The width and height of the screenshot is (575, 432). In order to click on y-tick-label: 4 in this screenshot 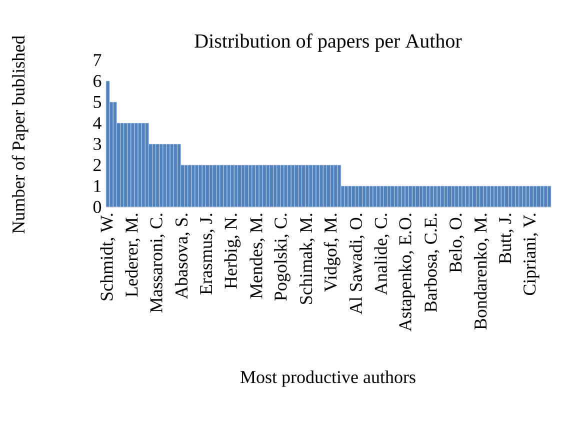, I will do `click(97, 123)`.